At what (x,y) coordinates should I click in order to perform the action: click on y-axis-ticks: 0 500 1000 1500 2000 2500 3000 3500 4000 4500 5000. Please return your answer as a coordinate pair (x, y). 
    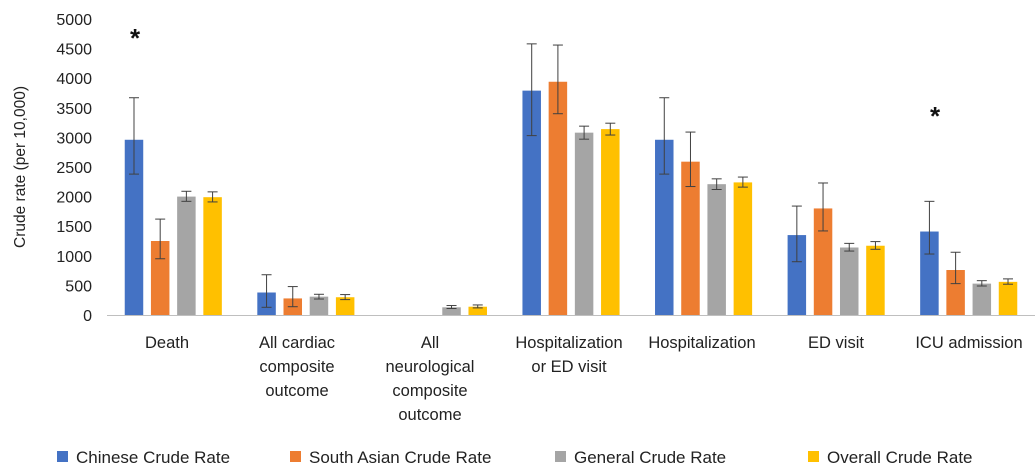
    Looking at the image, I should click on (74, 168).